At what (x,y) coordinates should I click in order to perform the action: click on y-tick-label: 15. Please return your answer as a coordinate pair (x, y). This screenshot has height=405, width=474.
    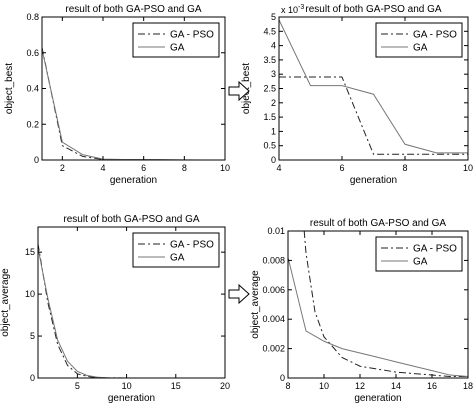
    Looking at the image, I should click on (30, 252).